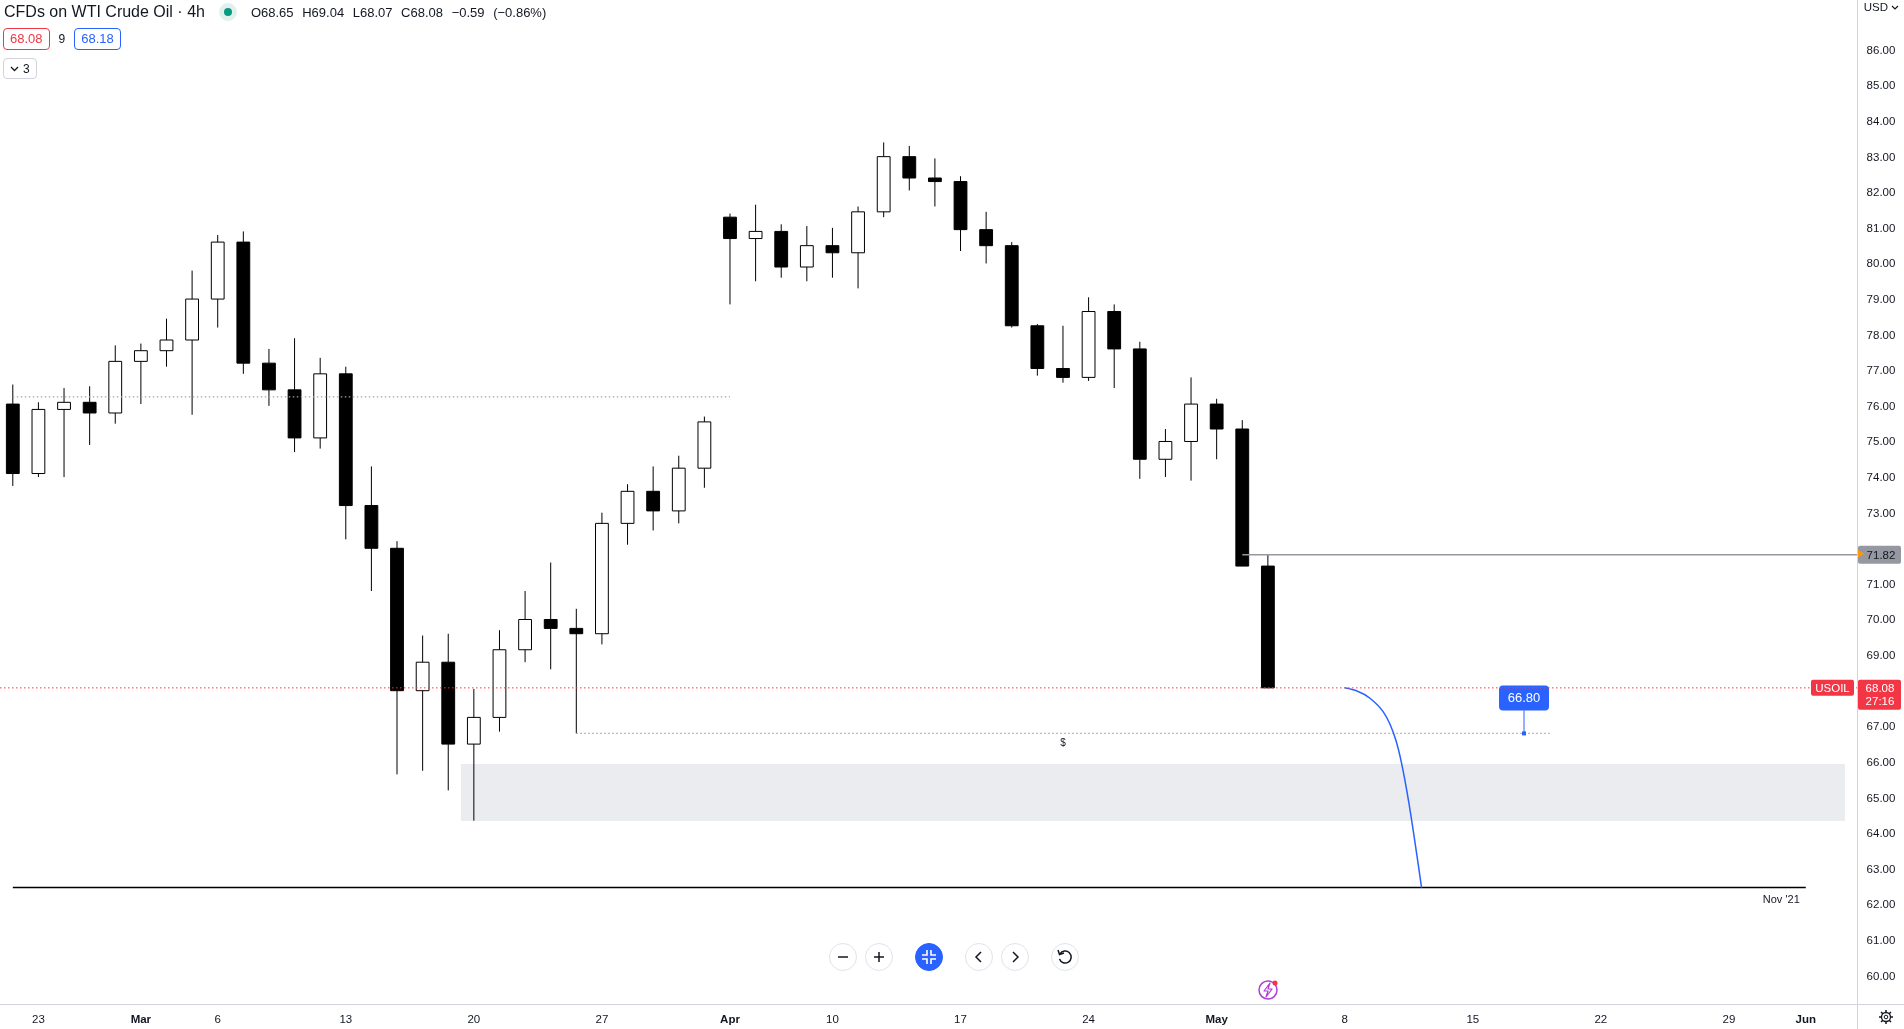 Image resolution: width=1904 pixels, height=1029 pixels. Describe the element at coordinates (960, 1019) in the screenshot. I see `x-tick-label: 17` at that location.